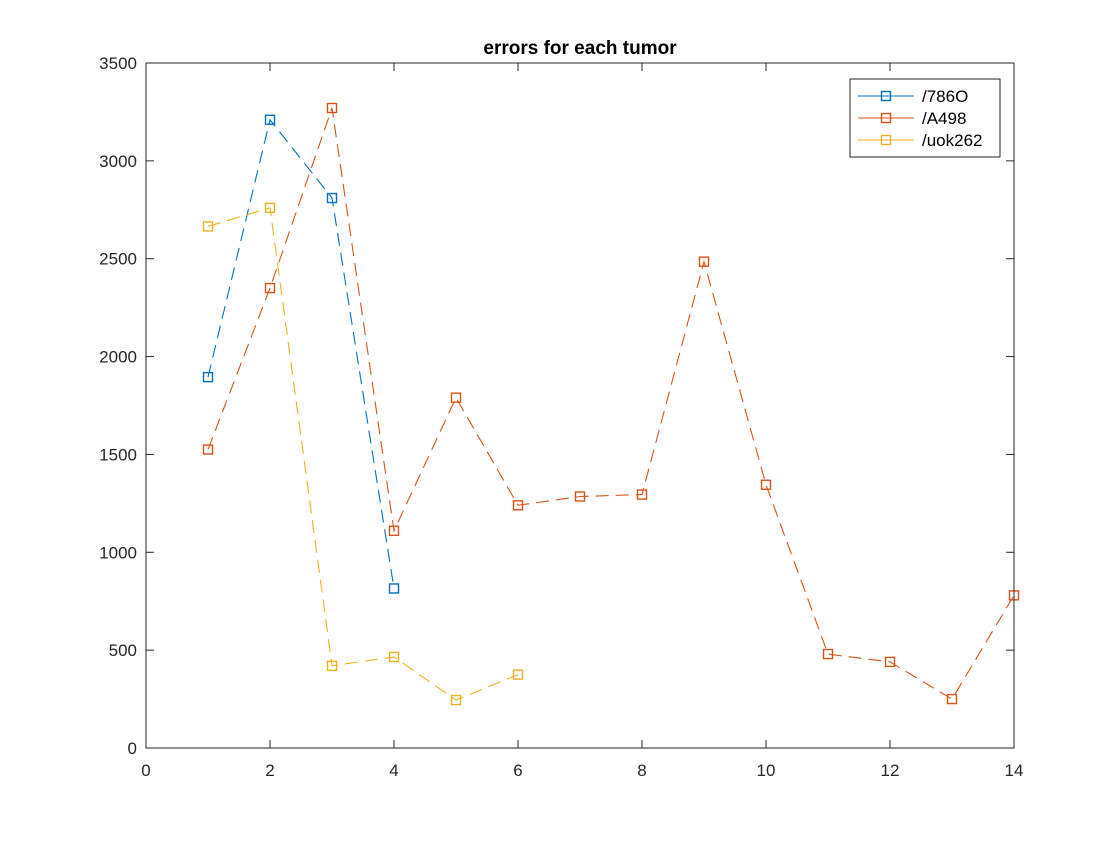 This screenshot has height=845, width=1120. I want to click on y-tick-label: 1000, so click(118, 552).